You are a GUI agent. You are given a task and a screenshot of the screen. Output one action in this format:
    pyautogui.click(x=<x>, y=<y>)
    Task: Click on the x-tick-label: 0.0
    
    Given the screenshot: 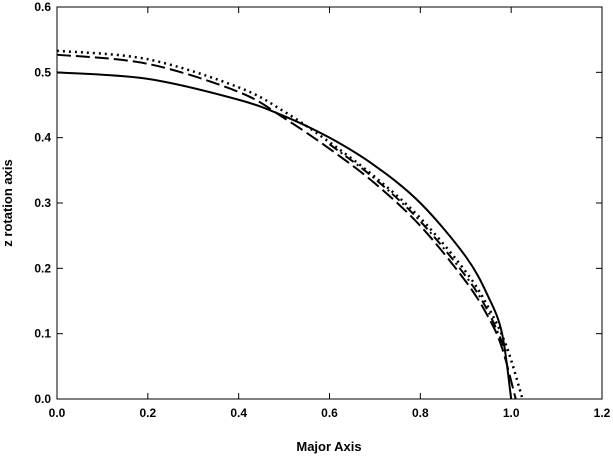 What is the action you would take?
    pyautogui.click(x=57, y=413)
    